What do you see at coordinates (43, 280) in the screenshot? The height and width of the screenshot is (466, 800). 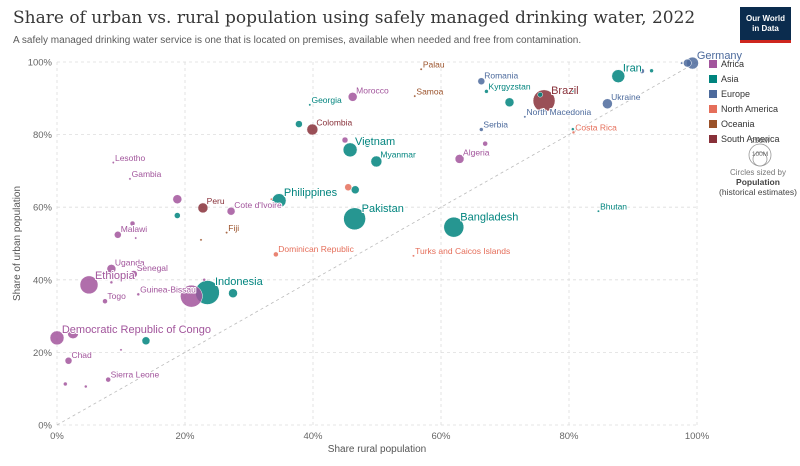 I see `y-tick-label: 40%` at bounding box center [43, 280].